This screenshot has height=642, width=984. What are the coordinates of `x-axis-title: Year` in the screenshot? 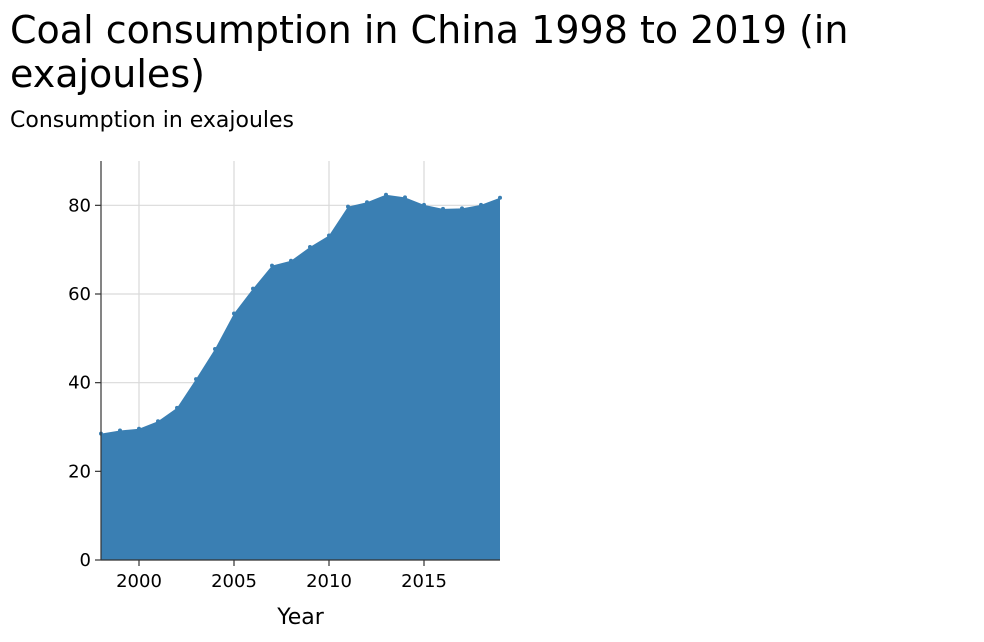 It's located at (300, 617).